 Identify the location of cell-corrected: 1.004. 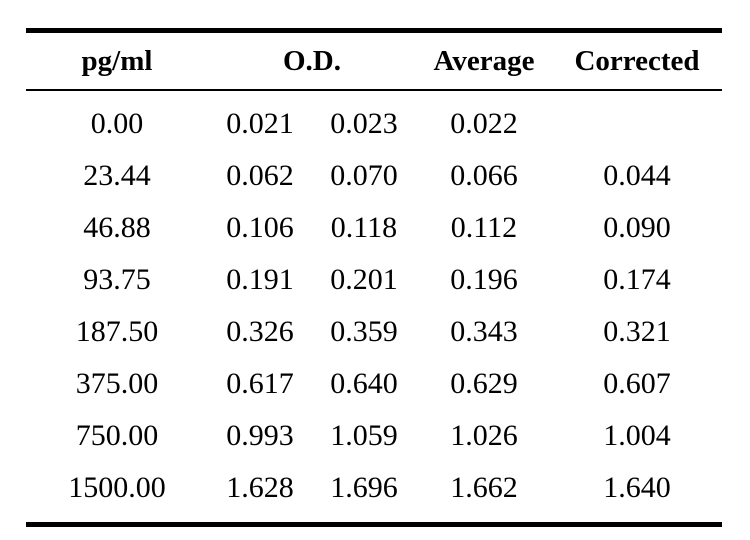
(637, 435).